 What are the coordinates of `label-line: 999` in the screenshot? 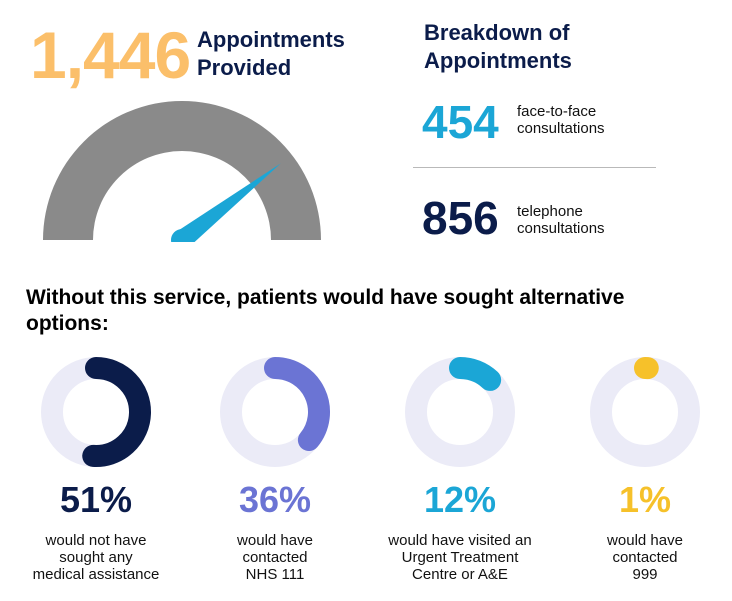 It's located at (645, 574).